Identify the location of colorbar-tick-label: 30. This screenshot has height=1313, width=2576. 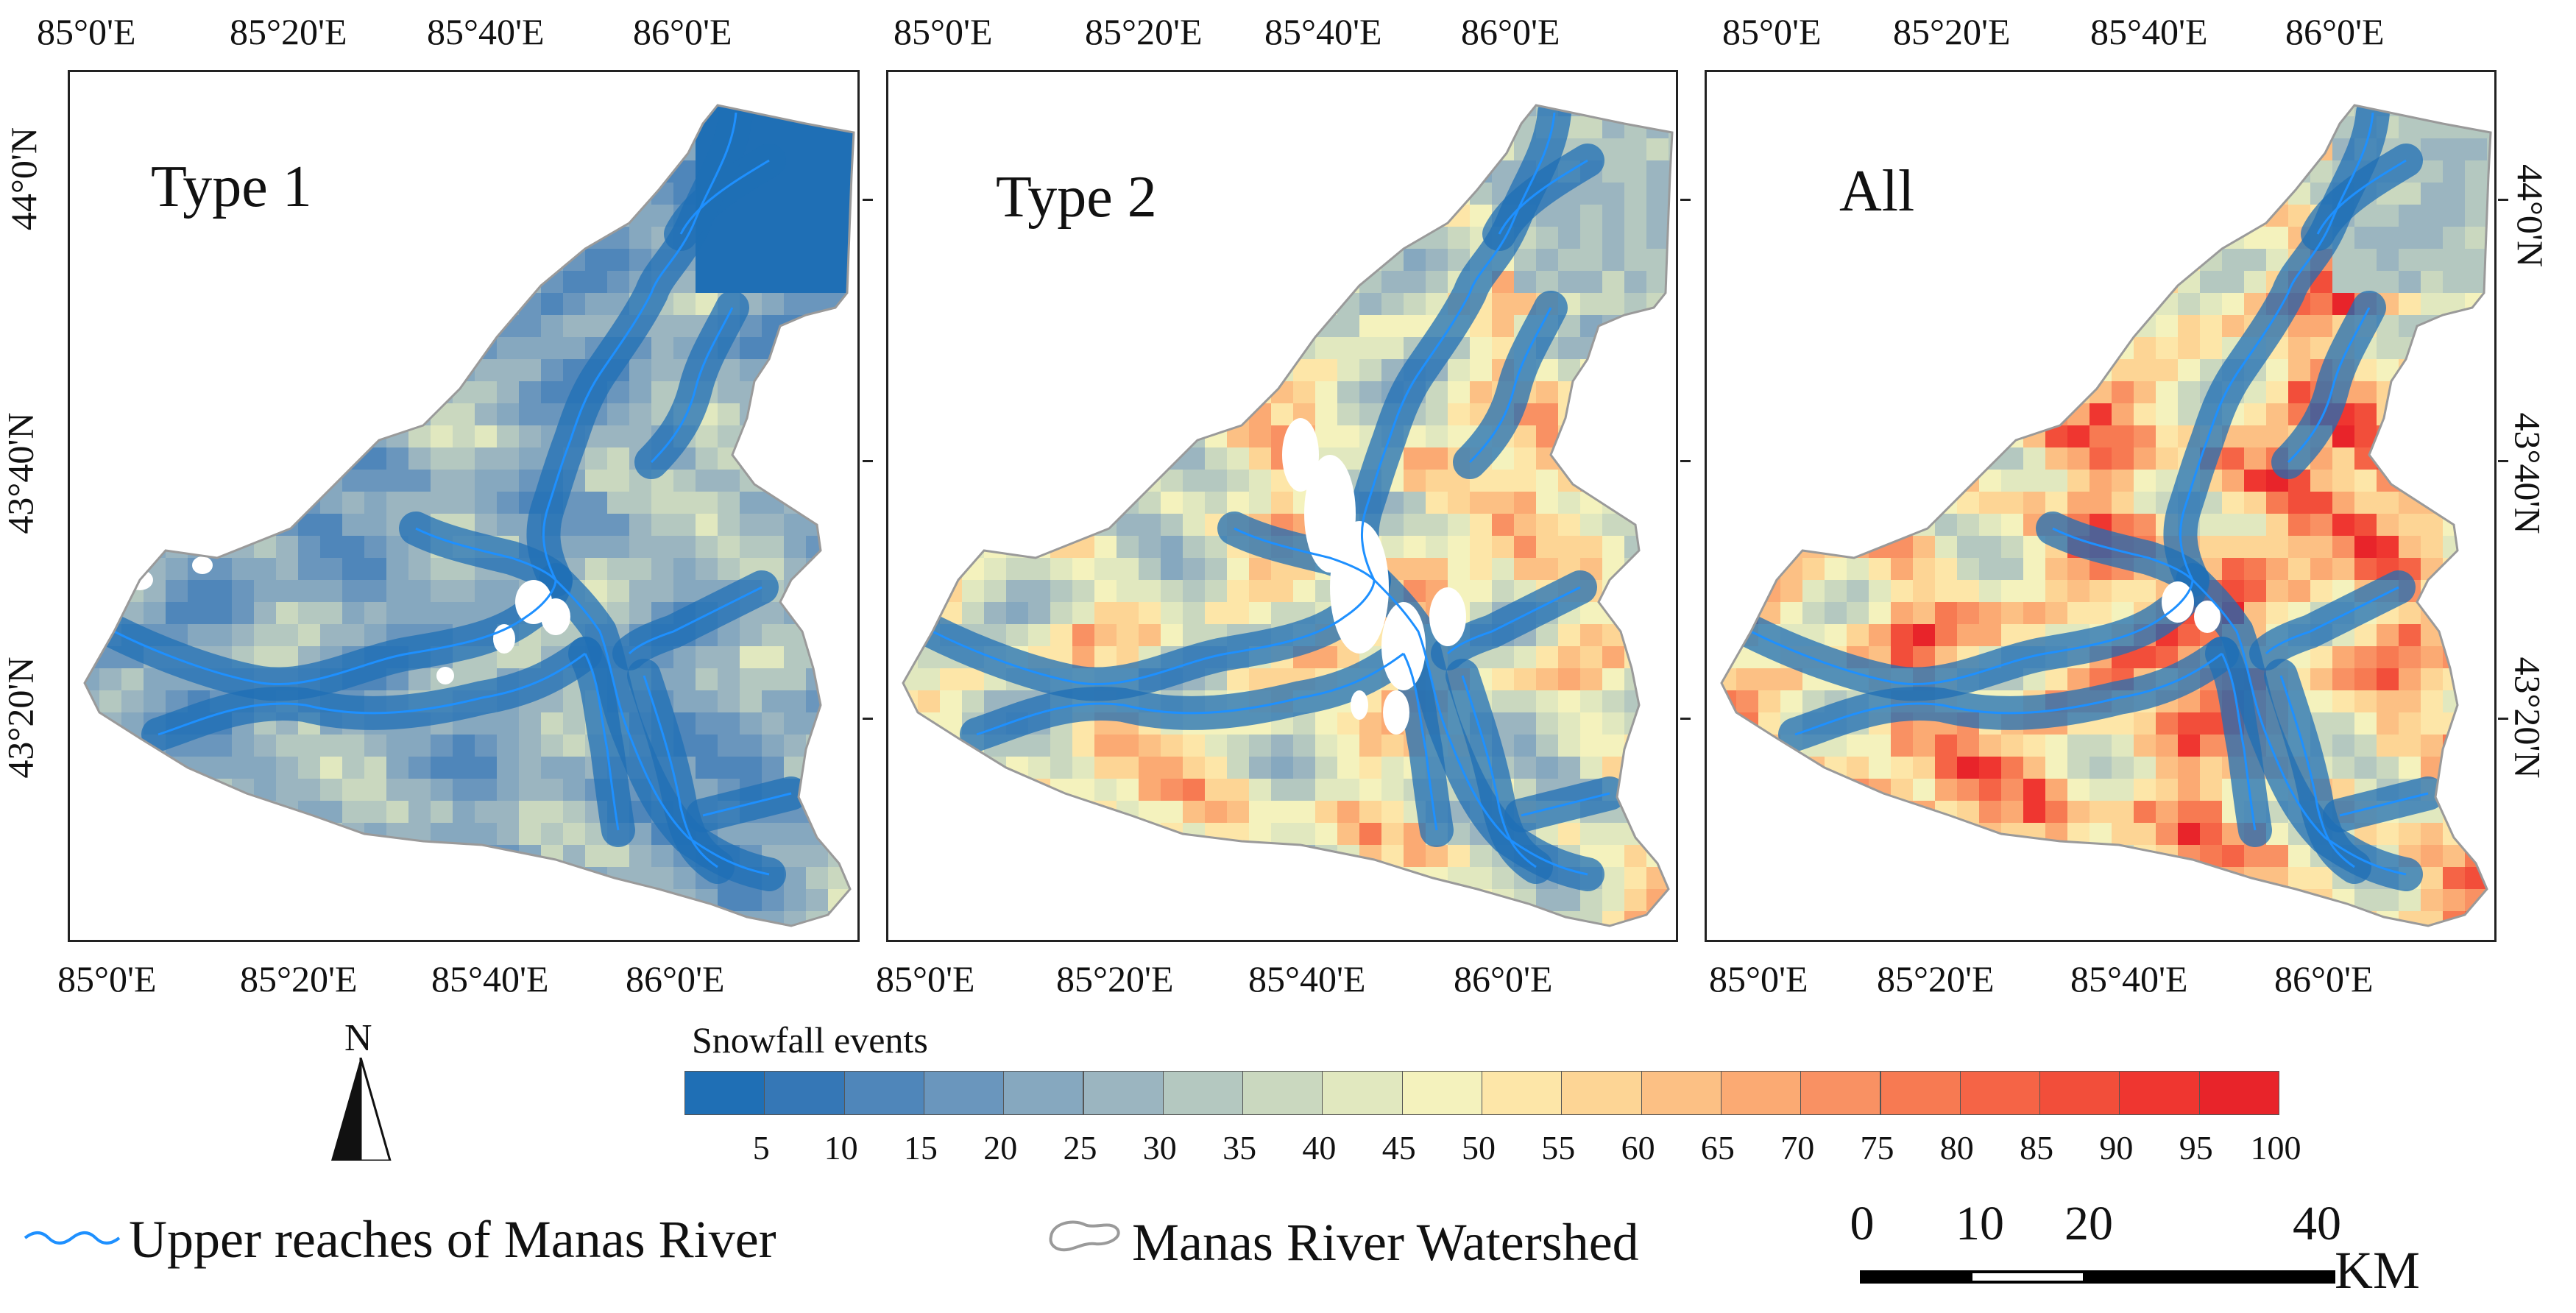
(1159, 1148).